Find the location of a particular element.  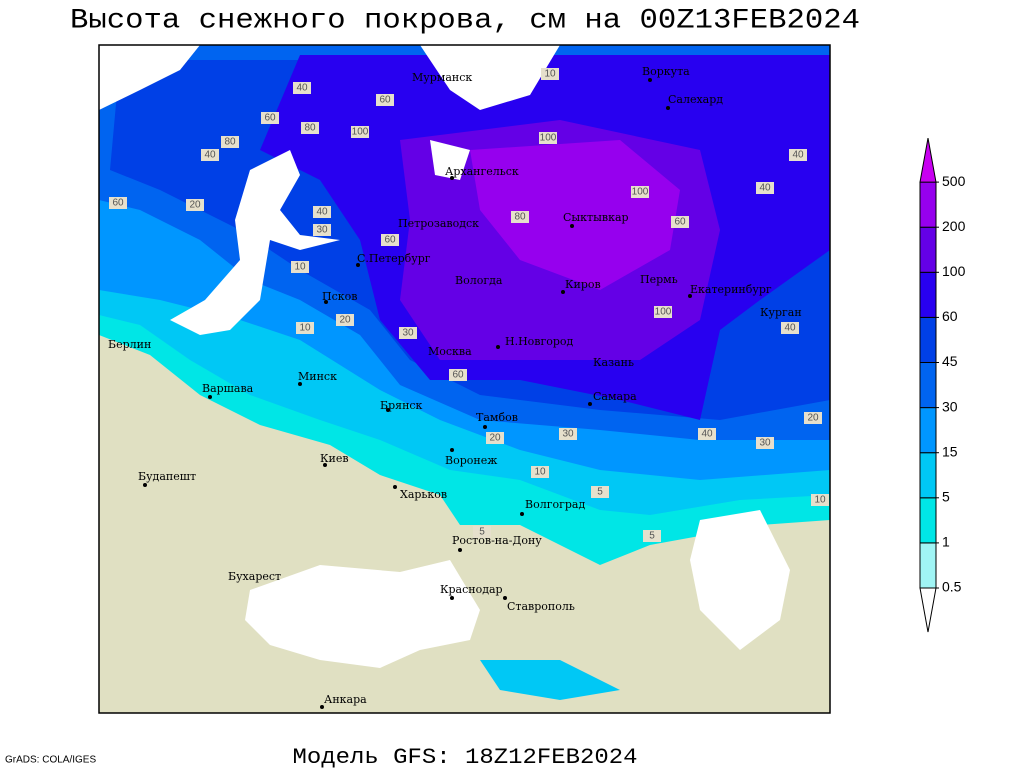

city-label: Тамбов is located at coordinates (497, 417).